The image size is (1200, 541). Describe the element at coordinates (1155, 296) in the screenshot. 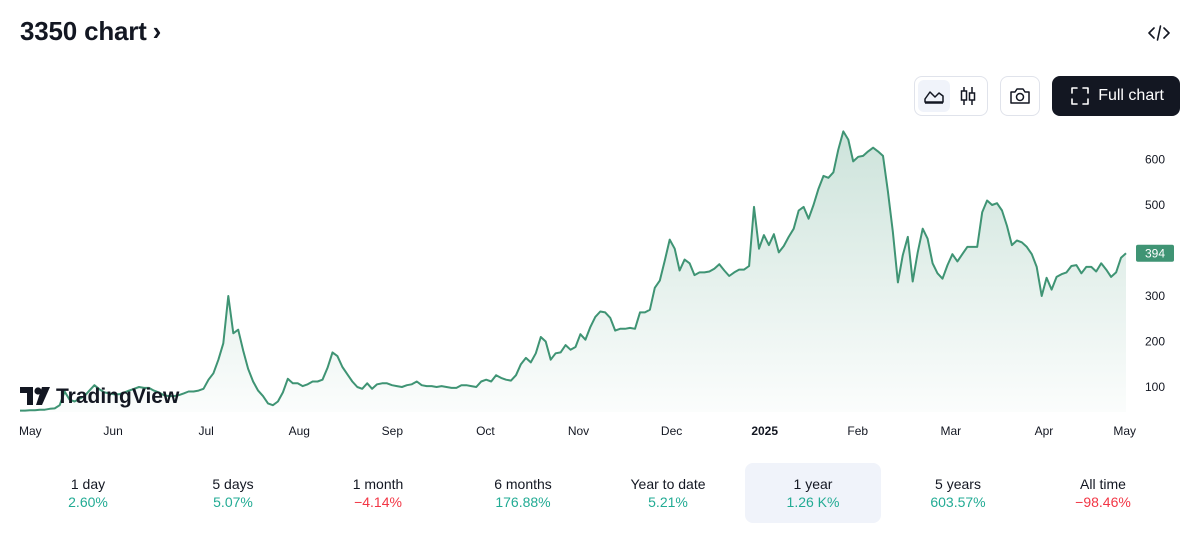

I see `y-tick-label: 300` at that location.